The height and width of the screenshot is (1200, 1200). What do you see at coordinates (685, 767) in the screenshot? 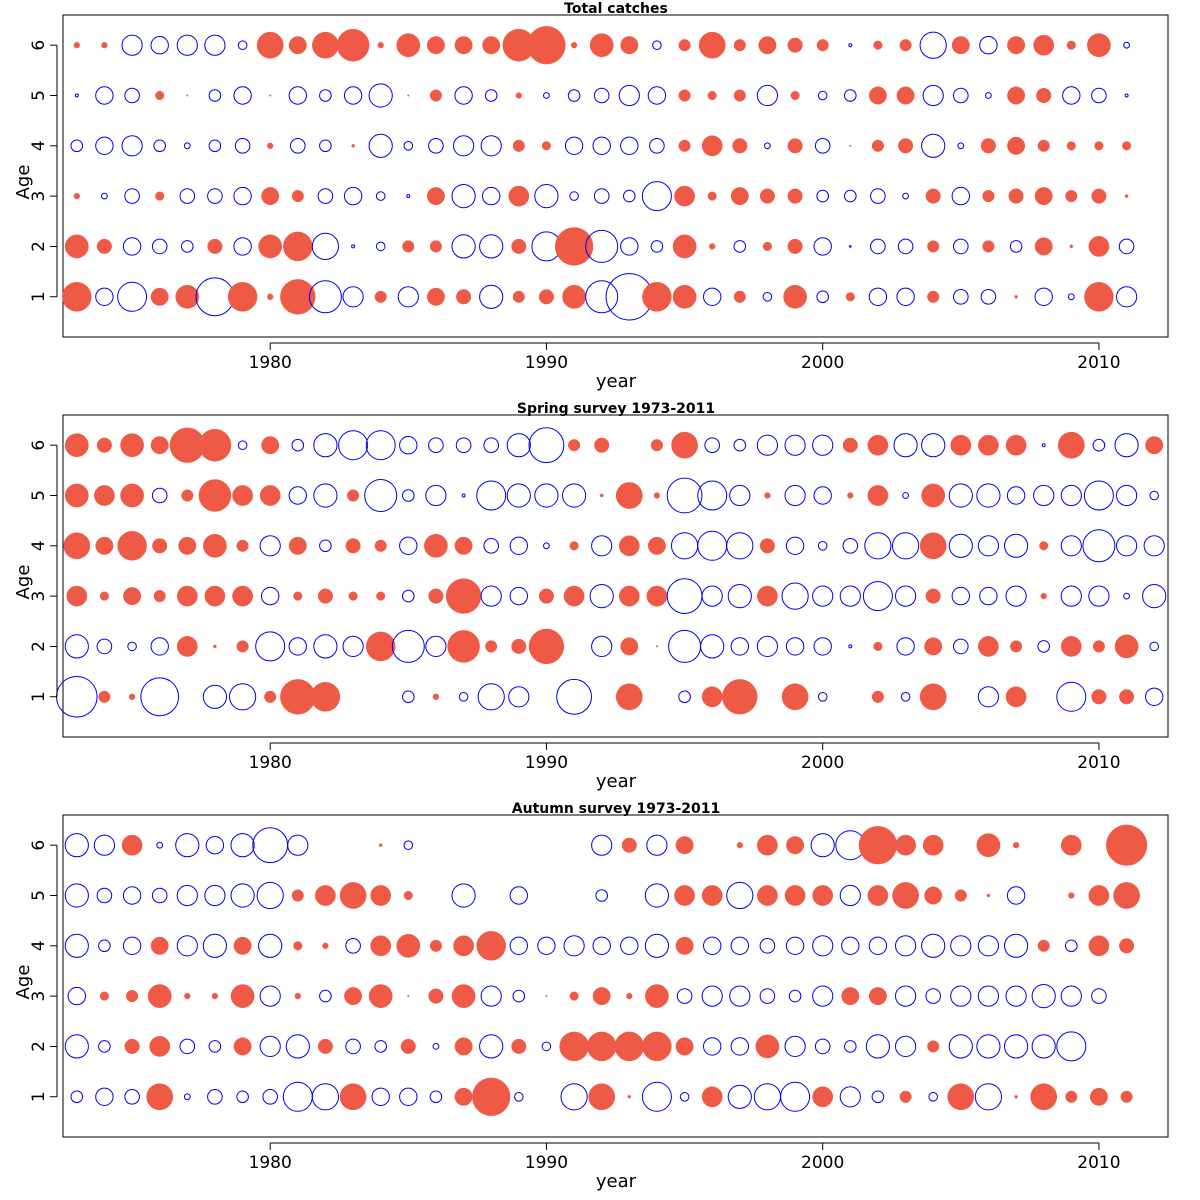
I see `x-axis: 1980 1990 2000 2010 year` at bounding box center [685, 767].